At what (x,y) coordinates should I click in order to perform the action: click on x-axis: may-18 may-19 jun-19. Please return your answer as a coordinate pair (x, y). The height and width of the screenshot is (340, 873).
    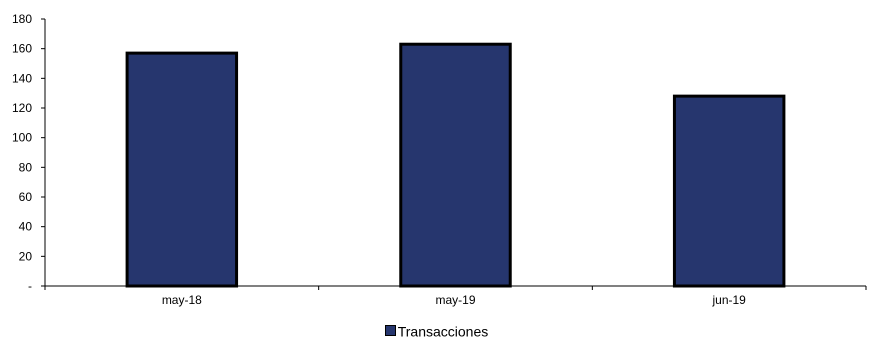
    Looking at the image, I should click on (455, 296).